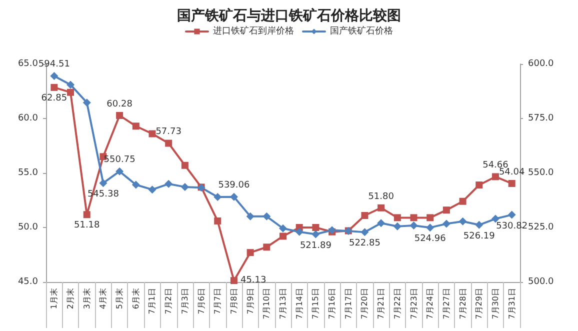 Image resolution: width=578 pixels, height=331 pixels. I want to click on x-tick-label: 7月3日, so click(185, 301).